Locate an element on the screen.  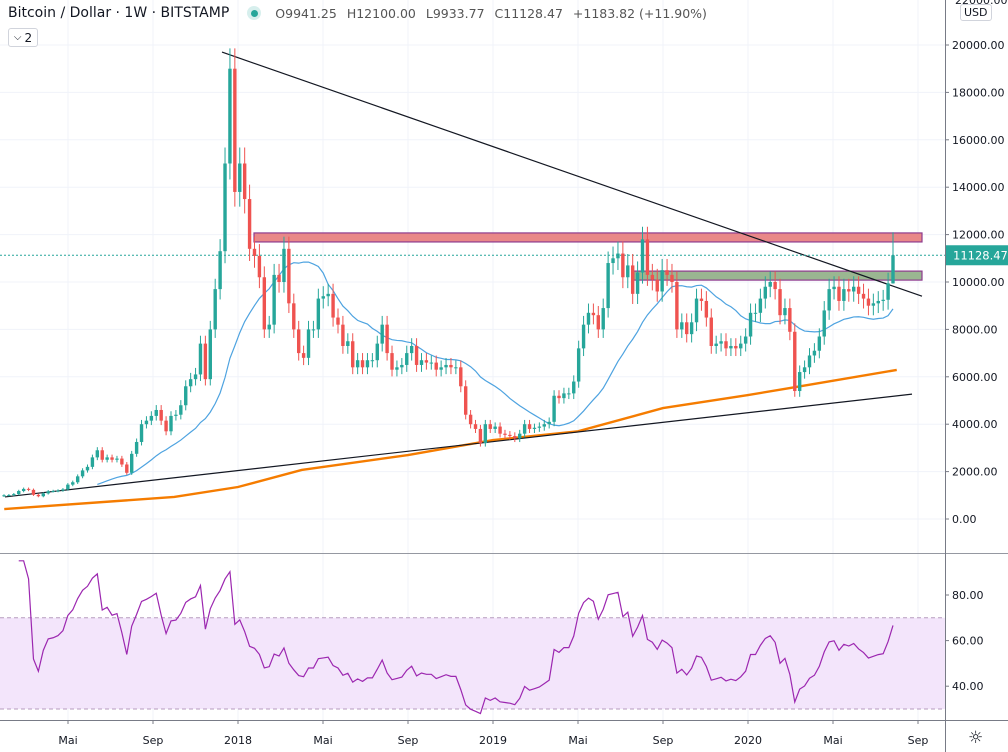
indicators-toggle-button: ⌵ 2 is located at coordinates (23, 37).